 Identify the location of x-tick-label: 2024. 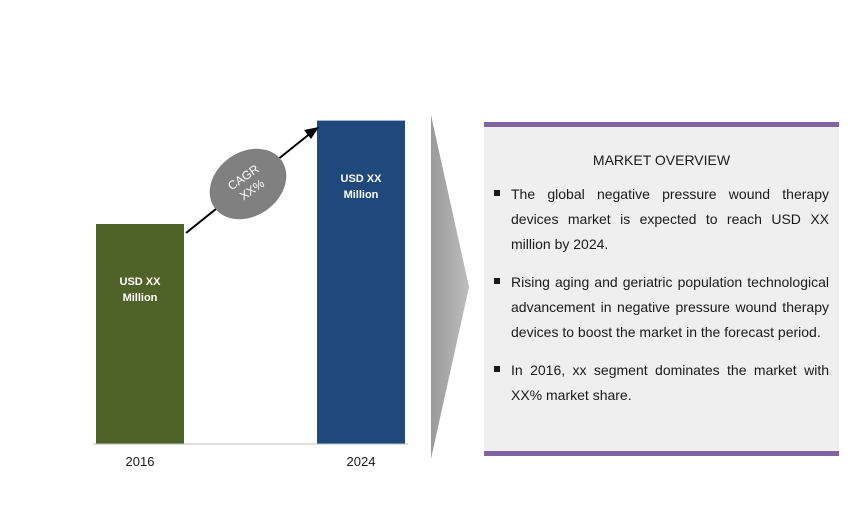
(361, 461).